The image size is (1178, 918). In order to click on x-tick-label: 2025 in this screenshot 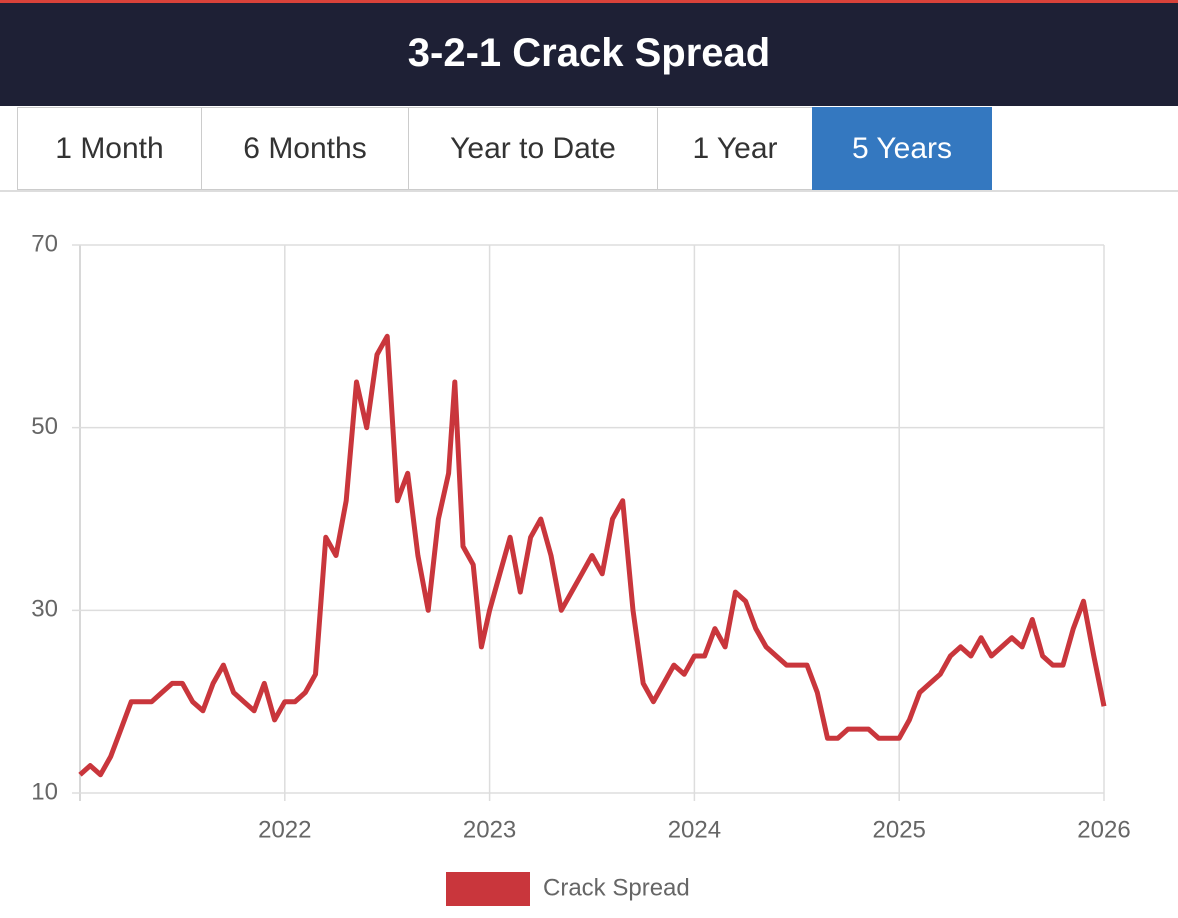, I will do `click(899, 829)`.